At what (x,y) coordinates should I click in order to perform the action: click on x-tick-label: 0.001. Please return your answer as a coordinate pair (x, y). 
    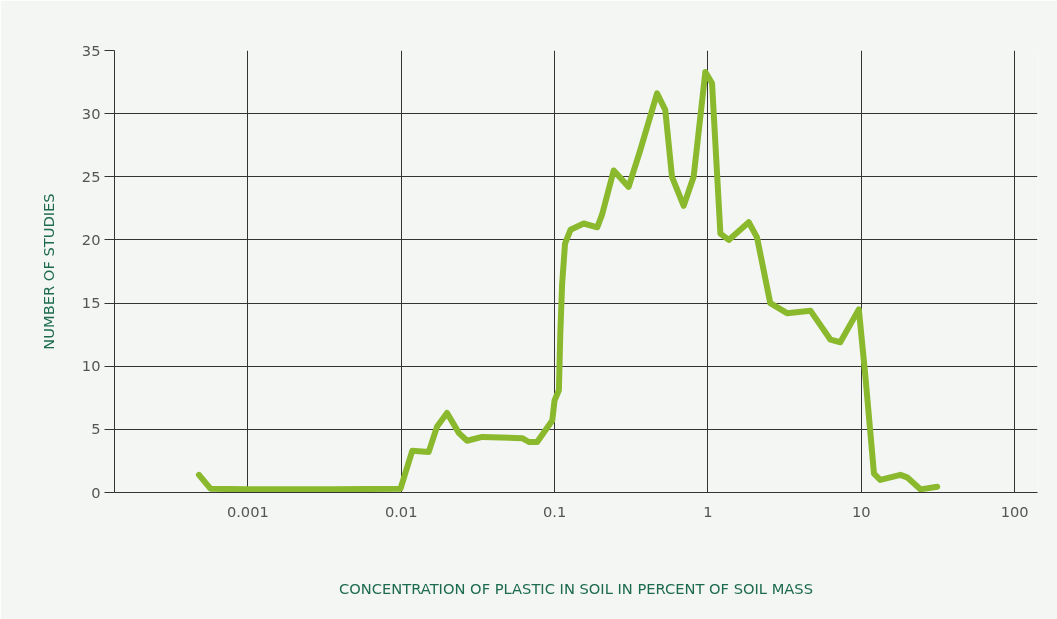
    Looking at the image, I should click on (247, 511).